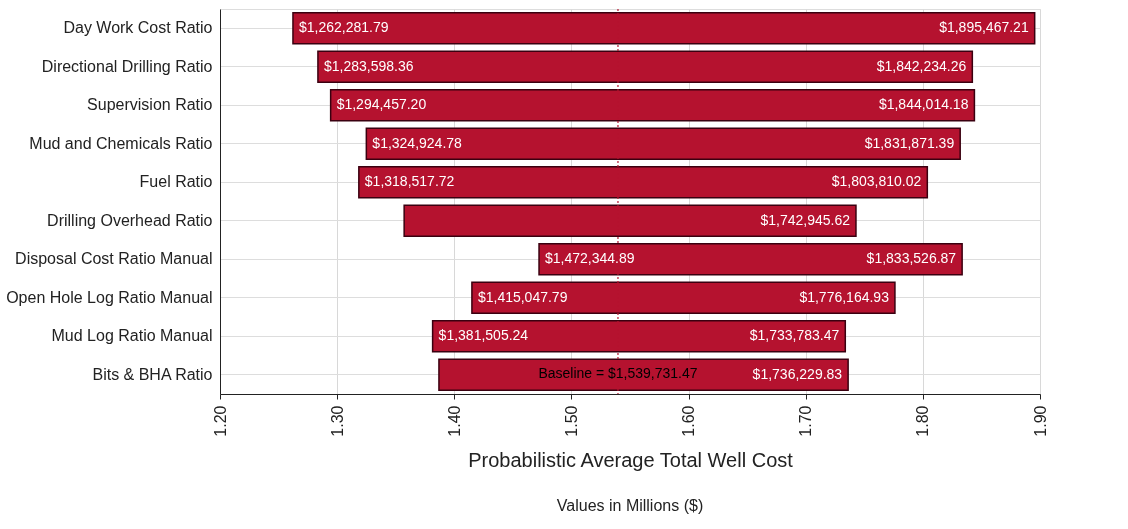  Describe the element at coordinates (220, 421) in the screenshot. I see `x-tick-label: 1.20` at that location.